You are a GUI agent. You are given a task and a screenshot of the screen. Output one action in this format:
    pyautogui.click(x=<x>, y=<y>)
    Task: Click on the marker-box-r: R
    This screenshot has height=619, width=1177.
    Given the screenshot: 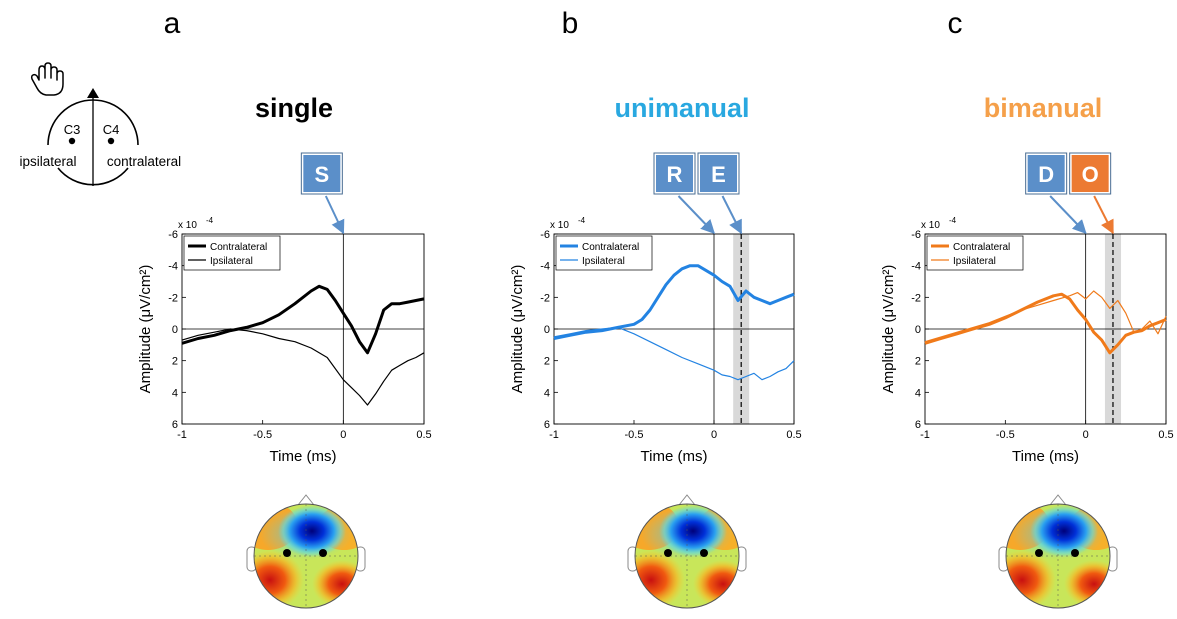 What is the action you would take?
    pyautogui.click(x=684, y=193)
    